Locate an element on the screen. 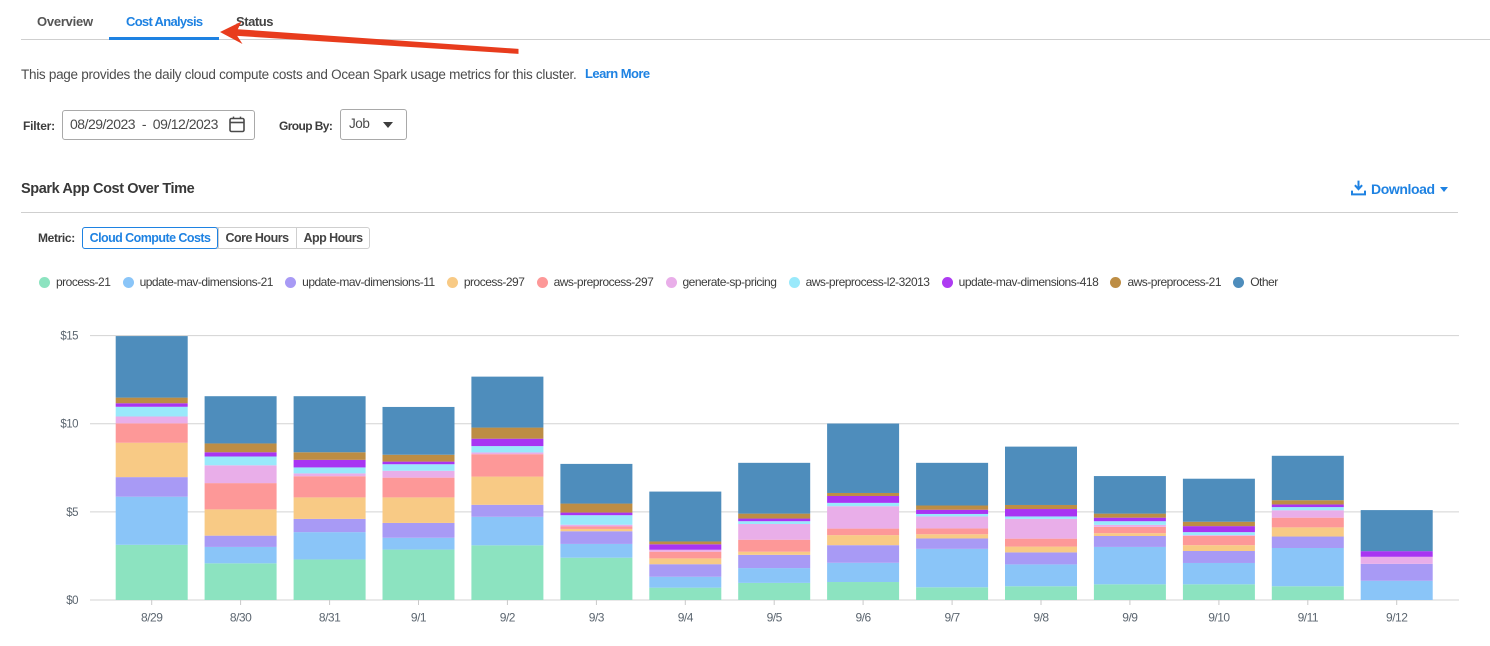 The width and height of the screenshot is (1490, 646). svg-text: 8/31 is located at coordinates (330, 618).